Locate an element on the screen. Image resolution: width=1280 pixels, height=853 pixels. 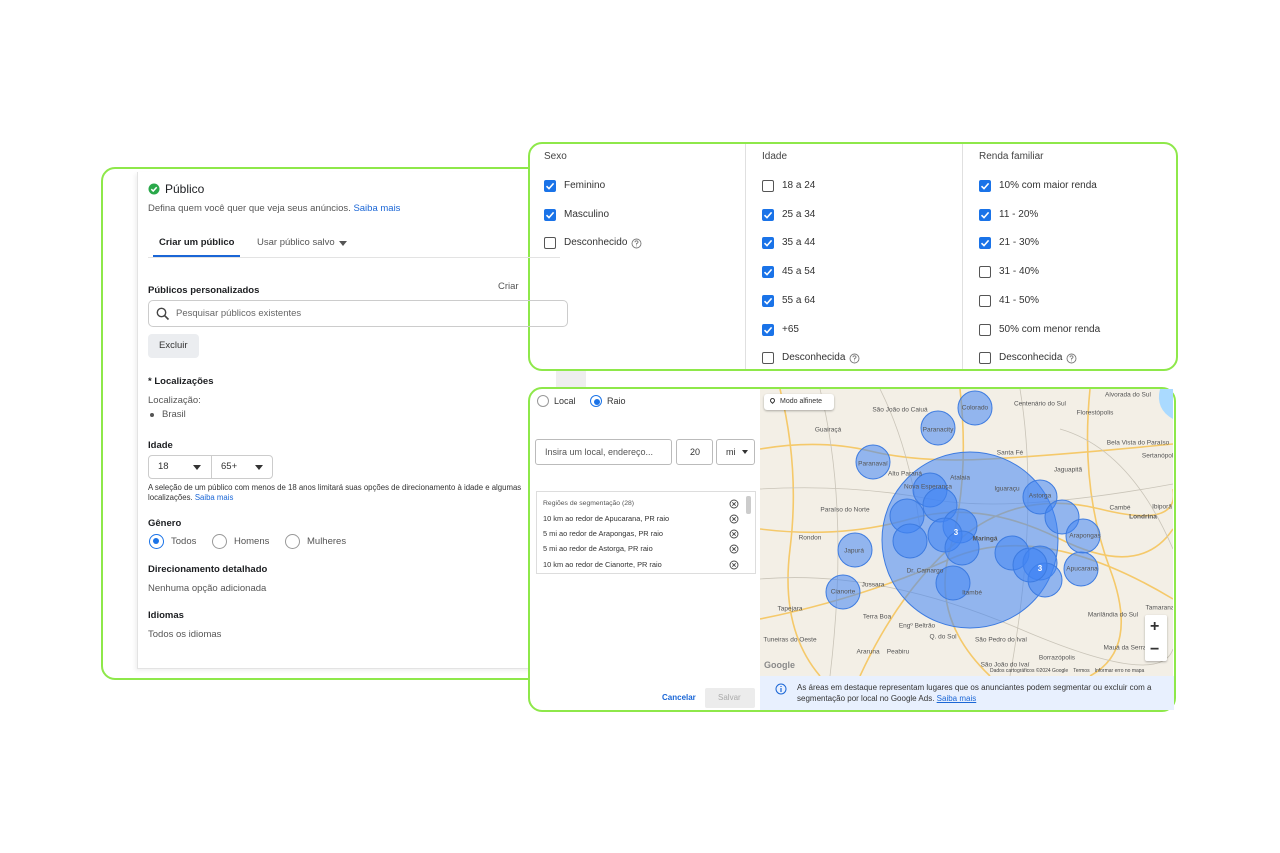
checkbox-label: 18 a 24 is located at coordinates (799, 185).